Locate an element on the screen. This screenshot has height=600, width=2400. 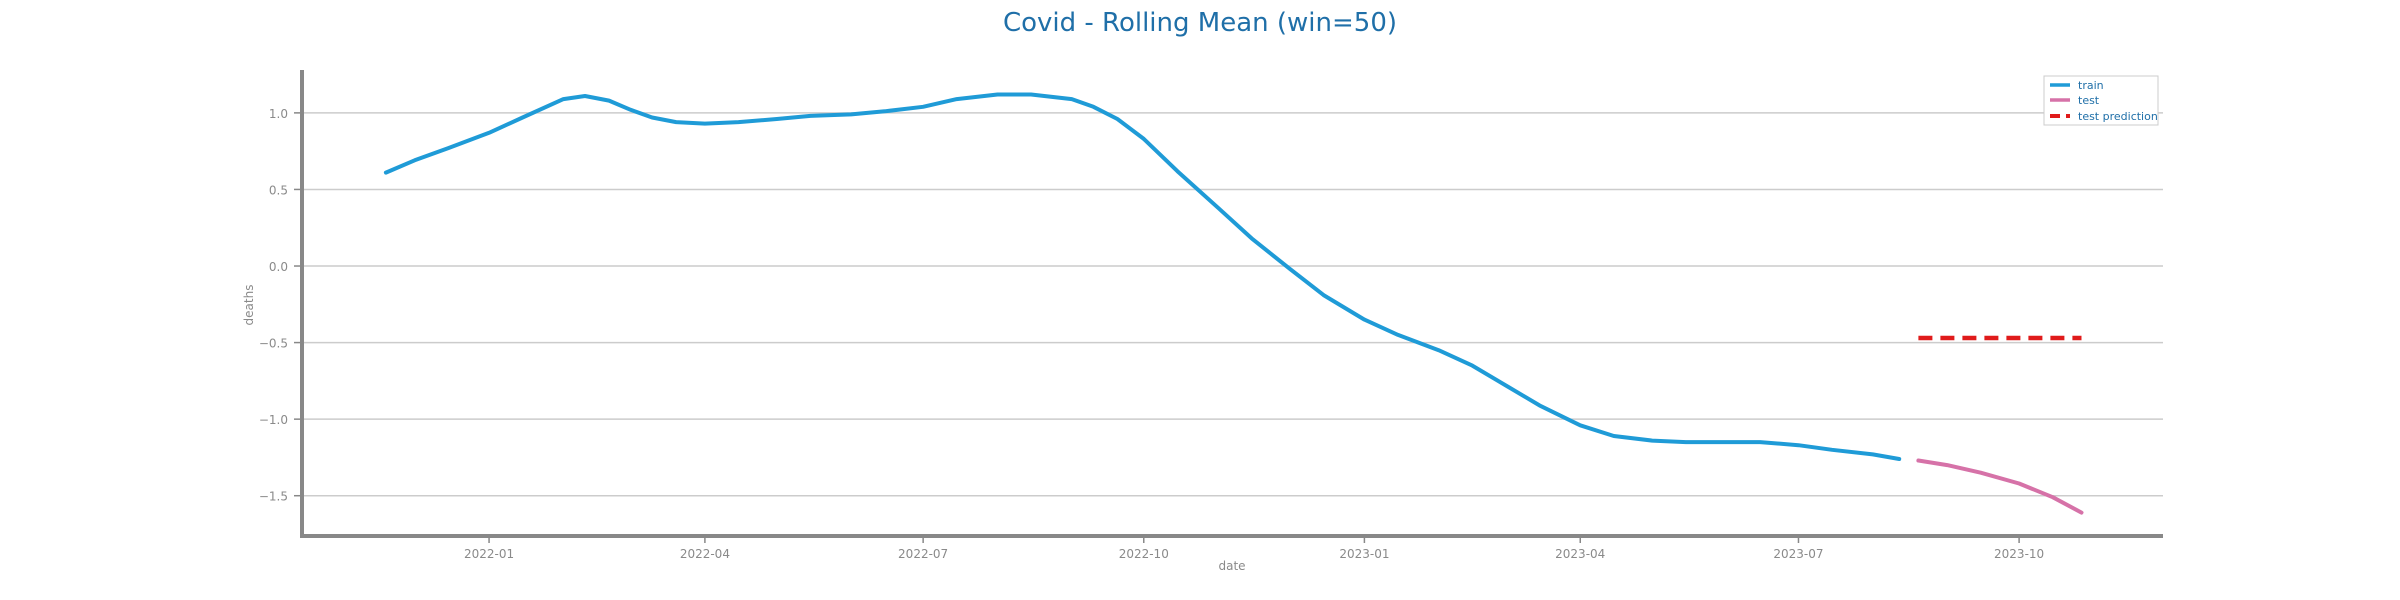
y-tick-label: 1.0 is located at coordinates (278, 114).